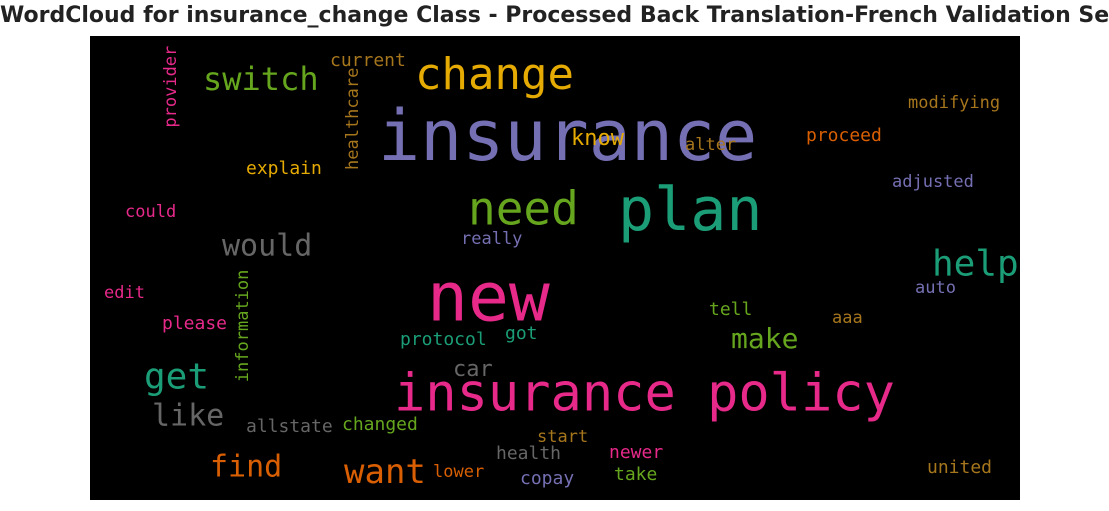  I want to click on word-alter: alter, so click(710, 145).